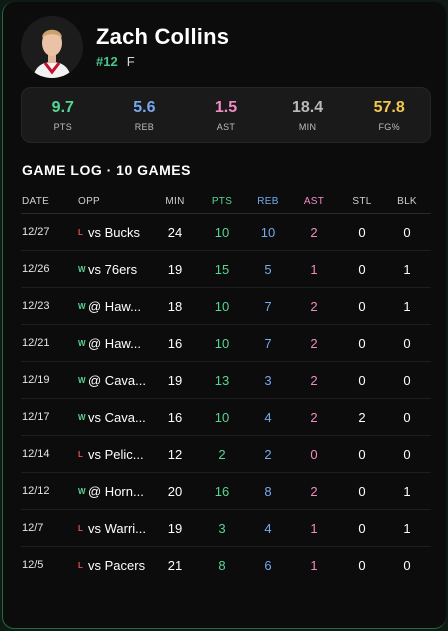 This screenshot has height=631, width=448. I want to click on game-opponent: vs Bucks, so click(114, 232).